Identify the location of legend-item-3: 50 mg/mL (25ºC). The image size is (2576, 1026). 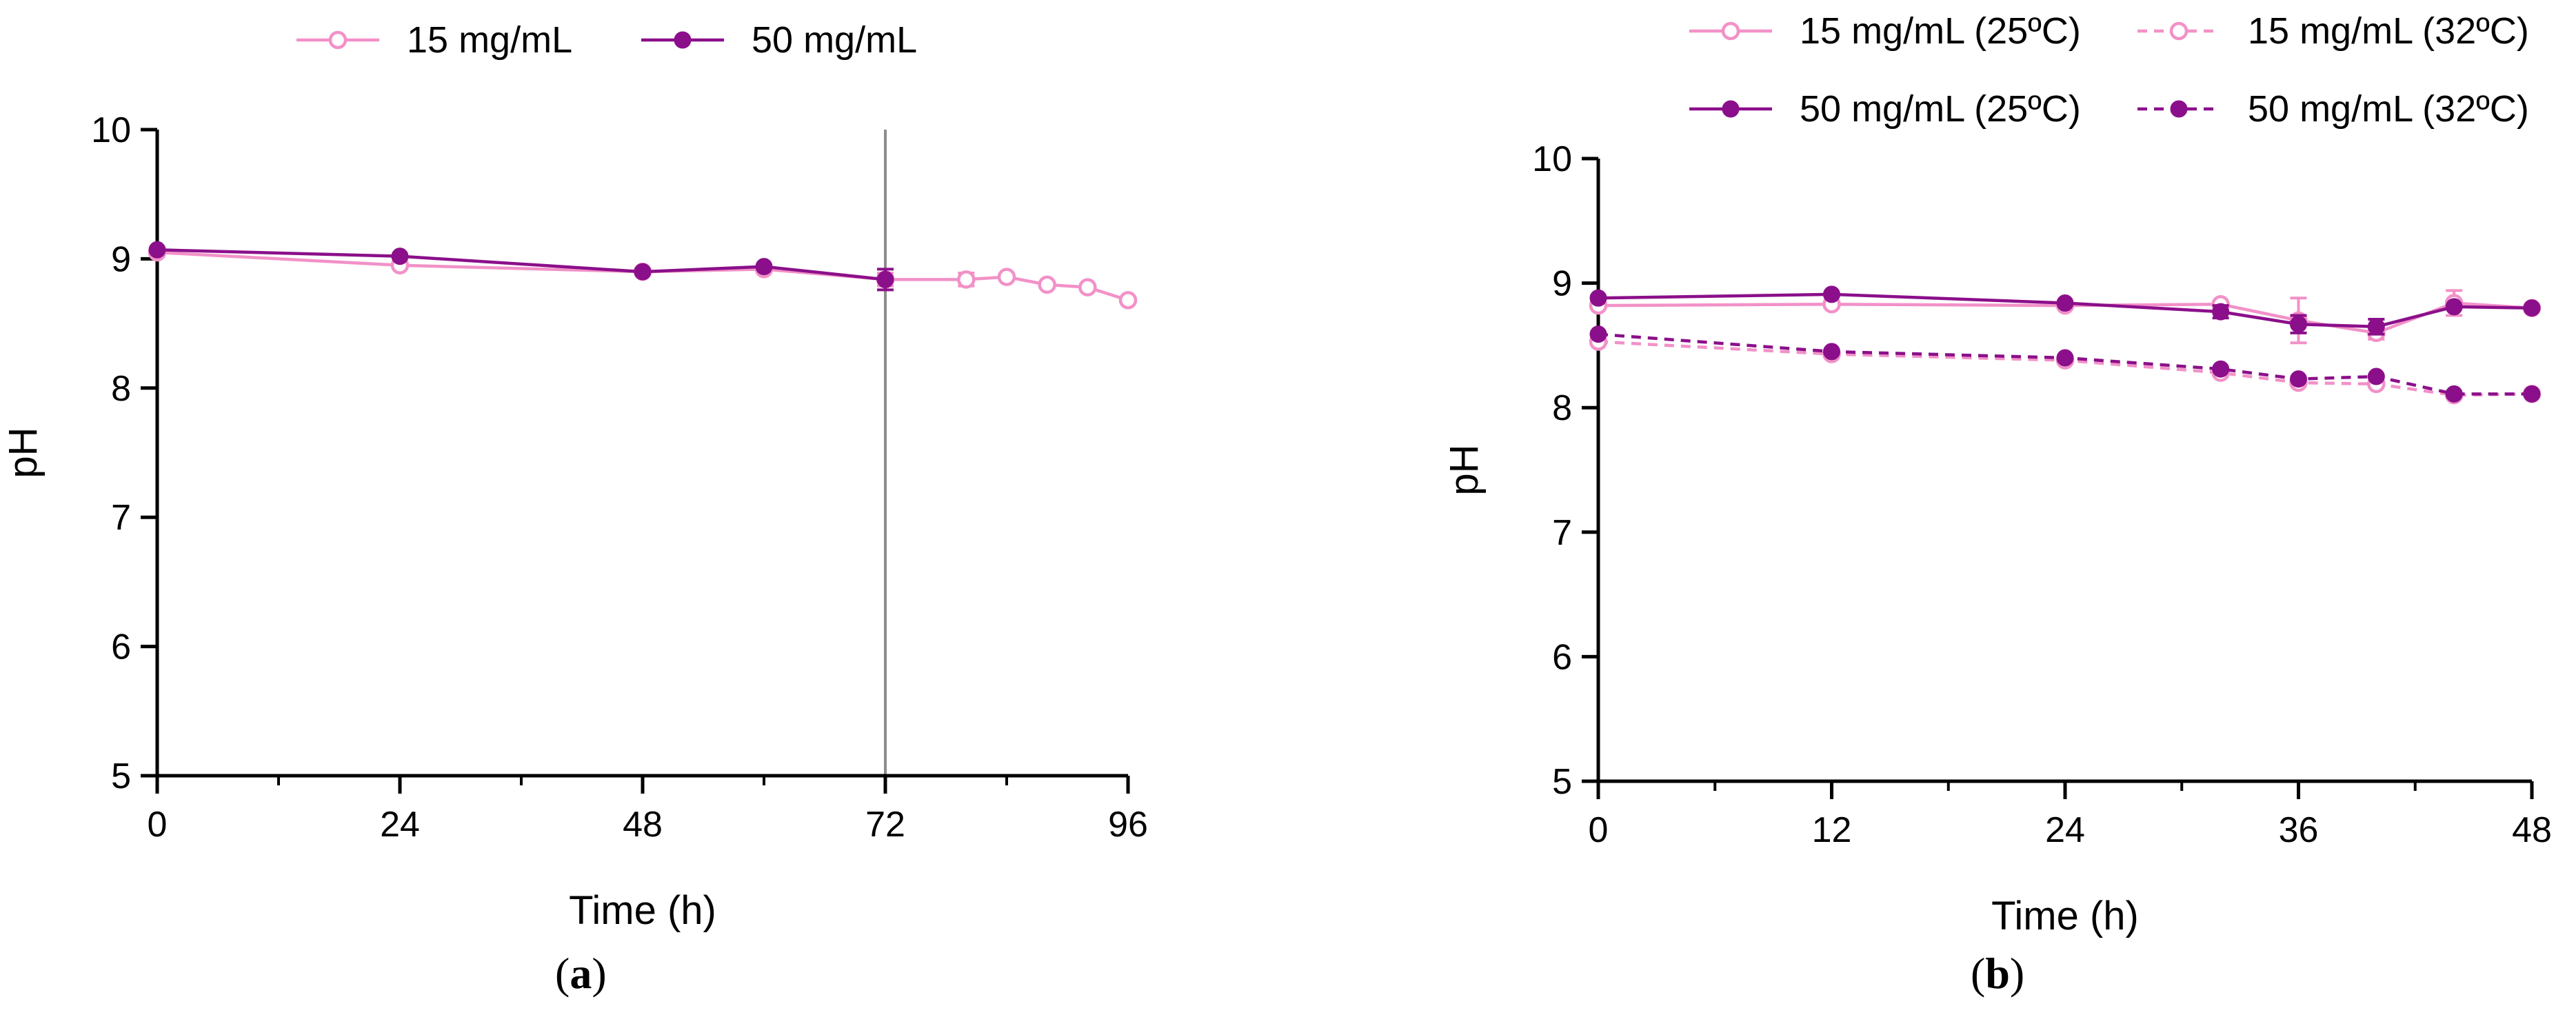
(1885, 109).